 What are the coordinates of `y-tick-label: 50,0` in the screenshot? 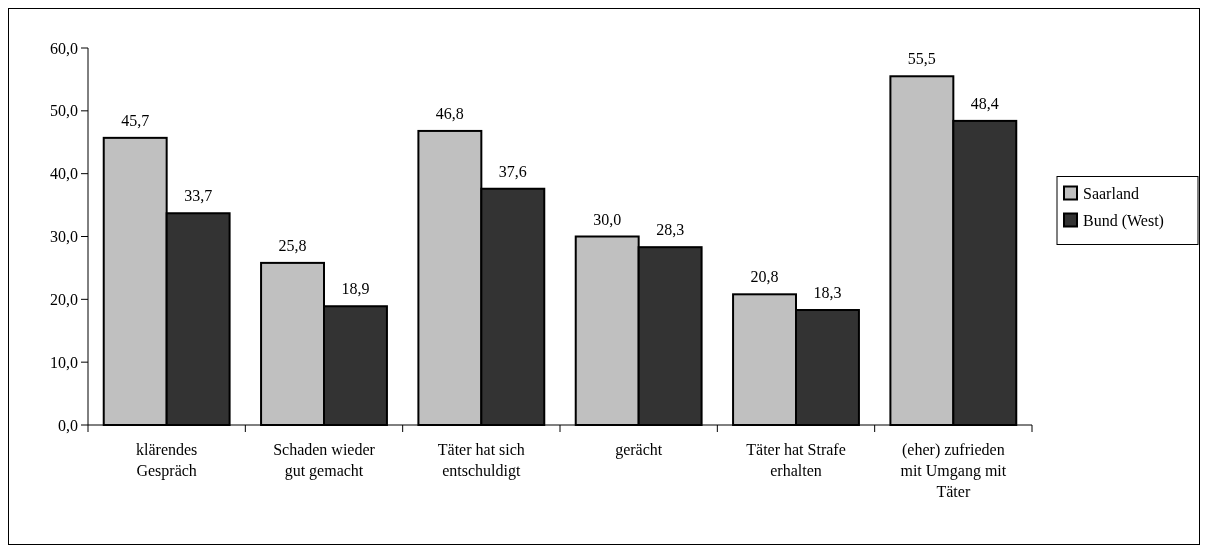 It's located at (64, 111).